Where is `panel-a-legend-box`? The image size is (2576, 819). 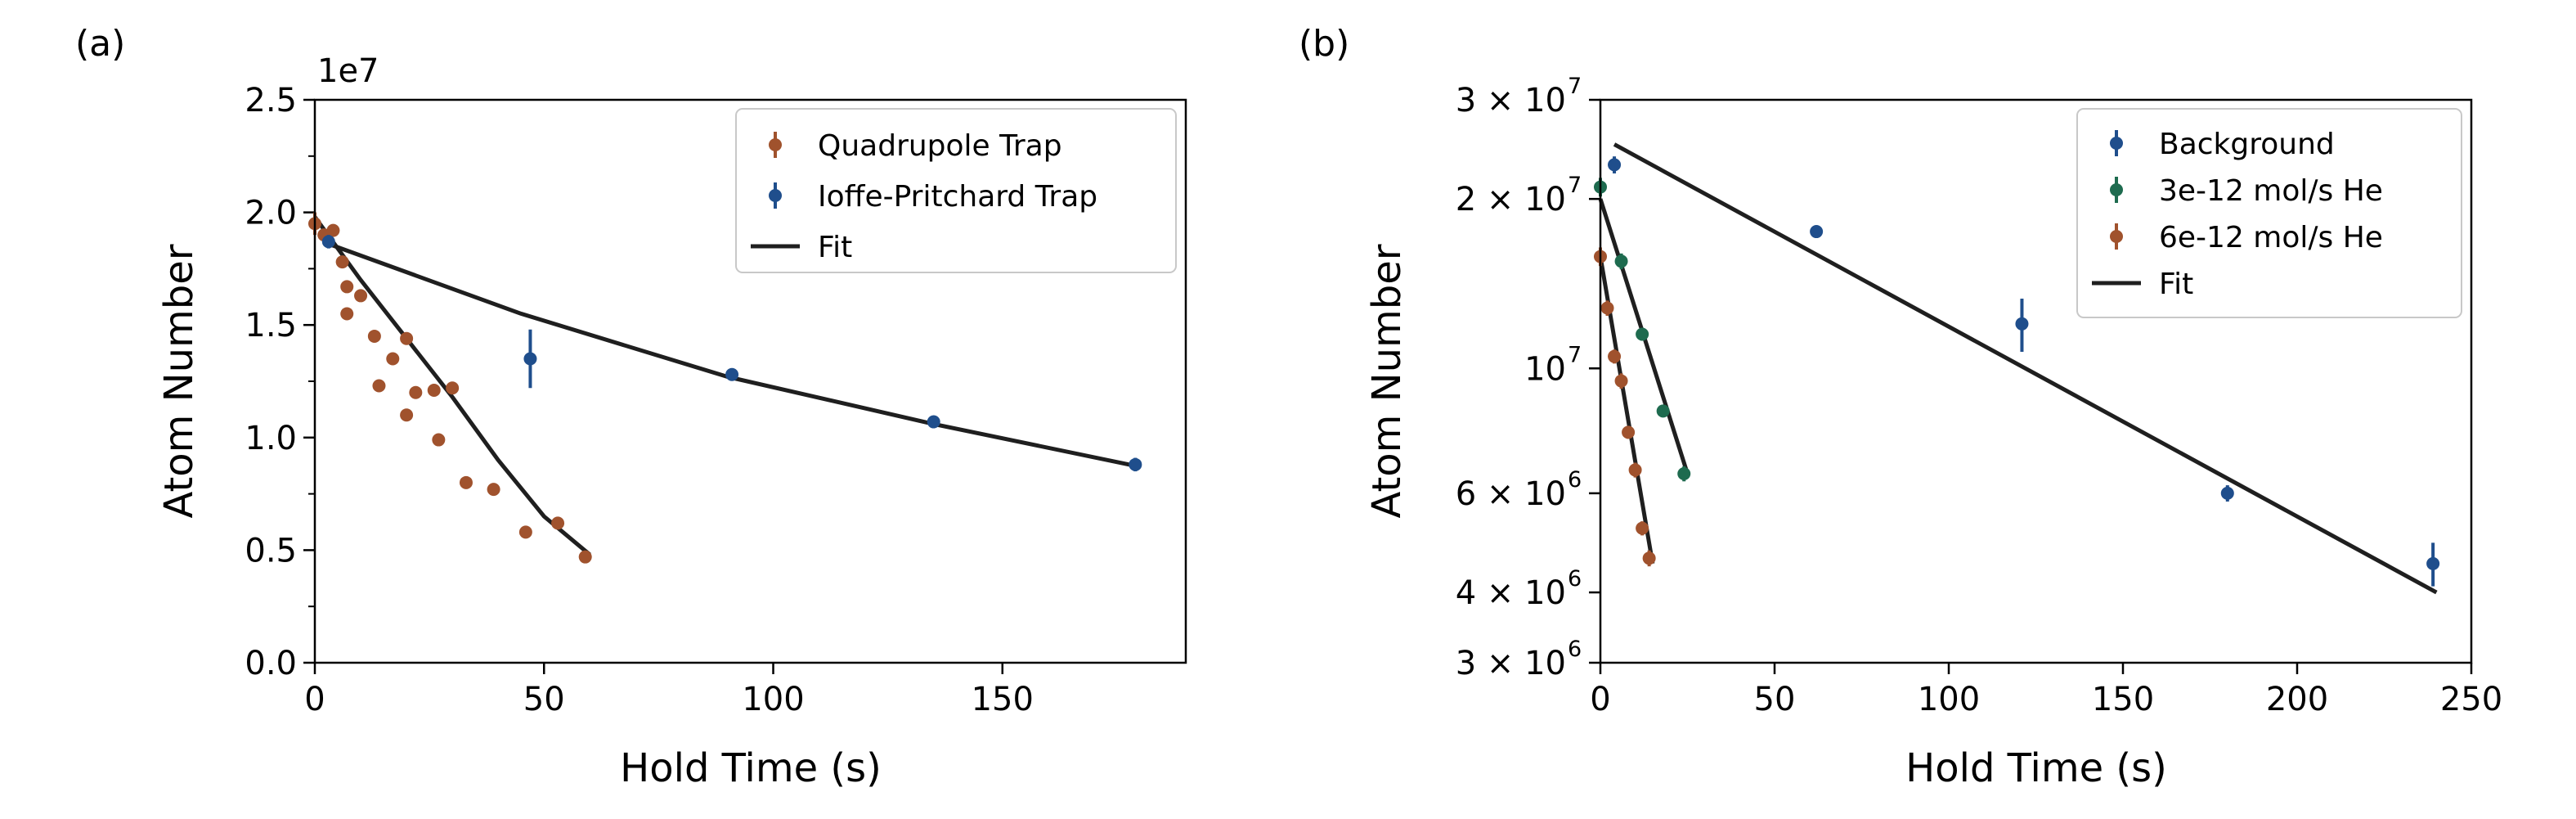 panel-a-legend-box is located at coordinates (956, 191).